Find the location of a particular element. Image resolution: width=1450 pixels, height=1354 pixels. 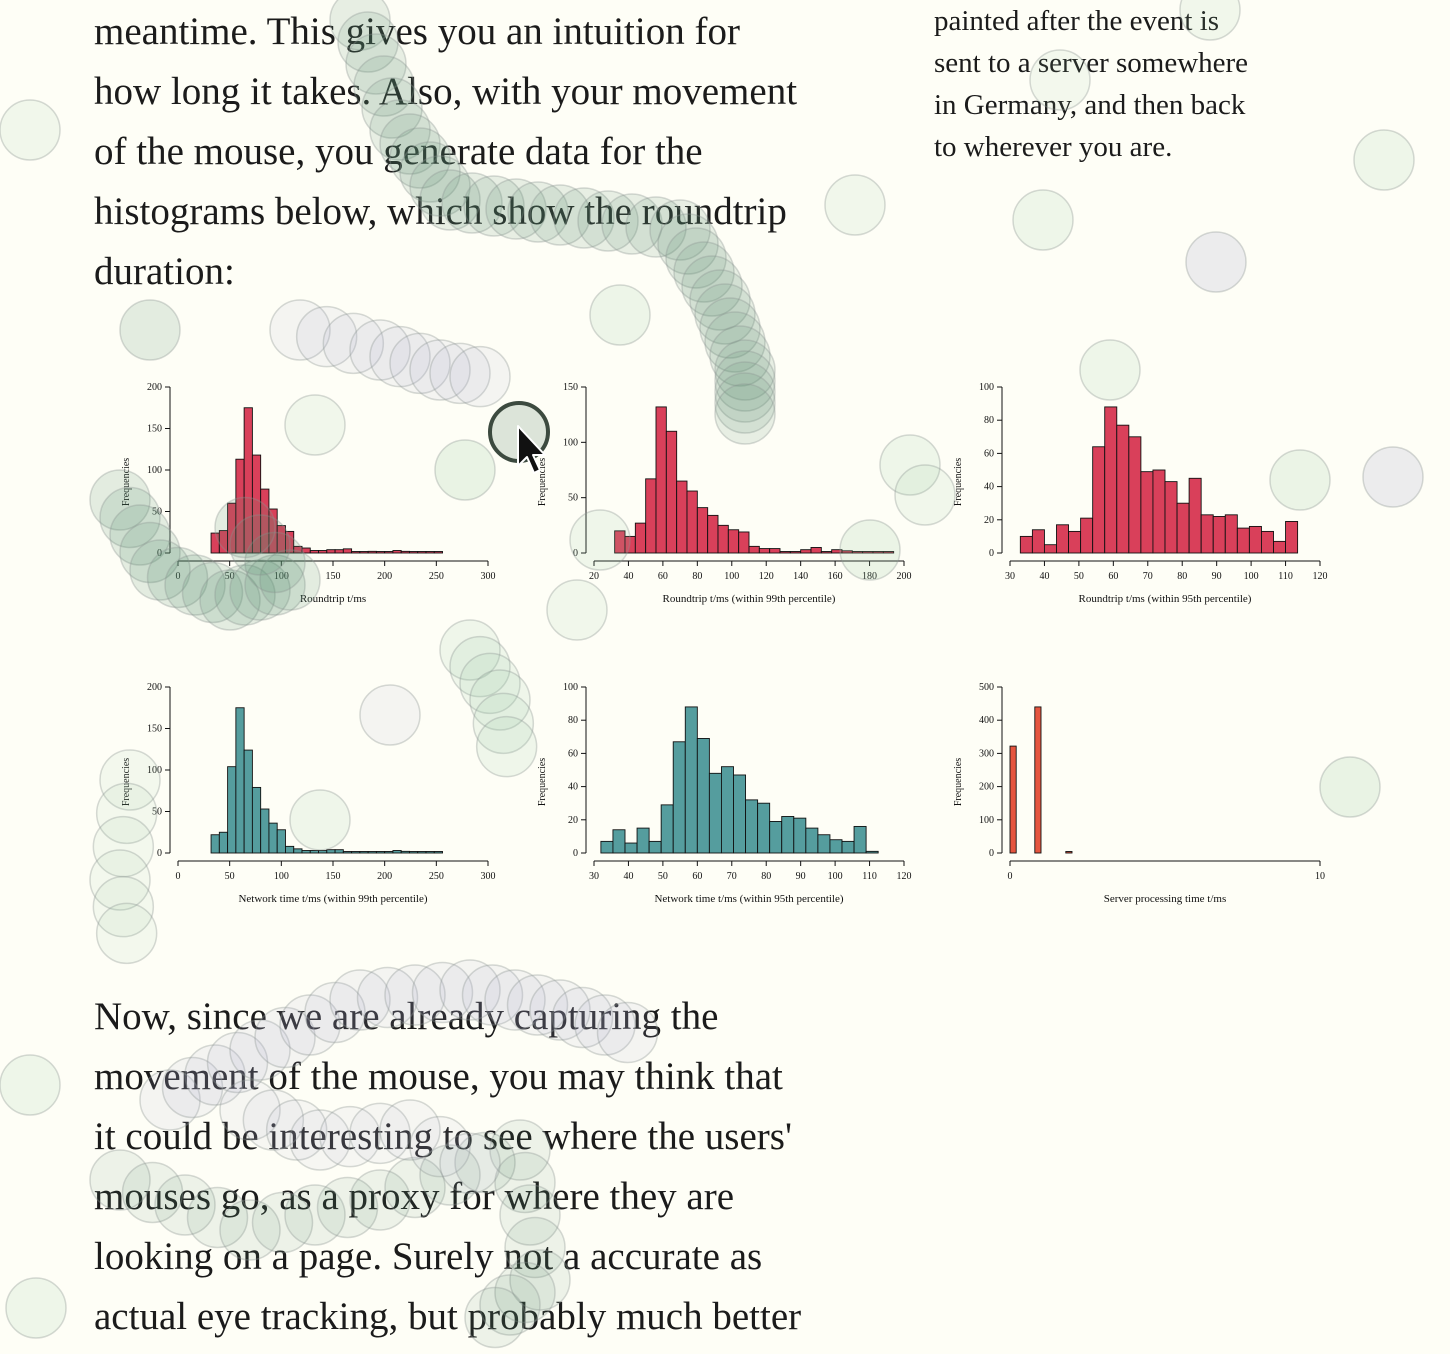

x-tick-label: 300 is located at coordinates (488, 876).